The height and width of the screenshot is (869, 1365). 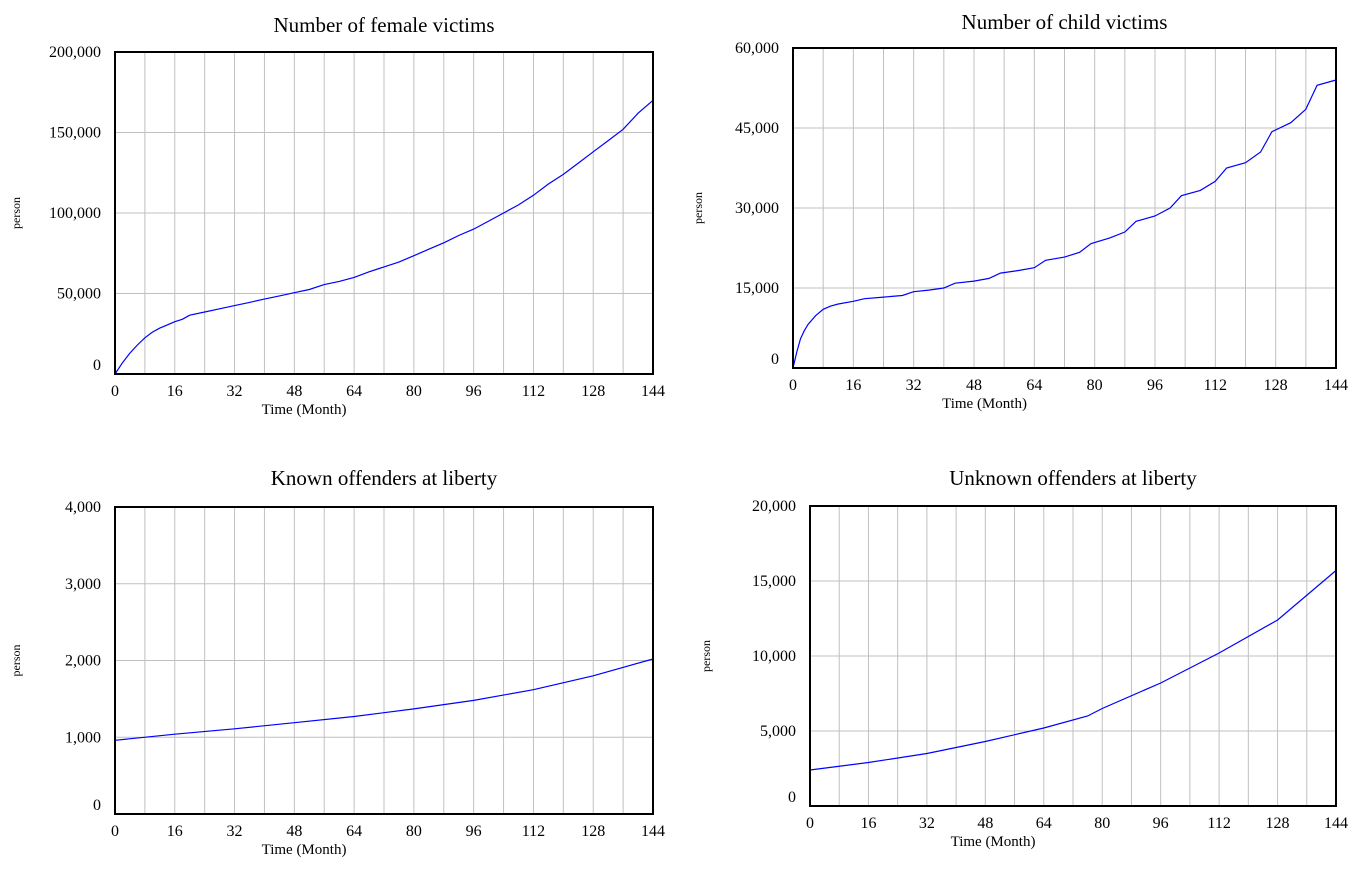 What do you see at coordinates (83, 584) in the screenshot?
I see `y-tick-label: 3,000` at bounding box center [83, 584].